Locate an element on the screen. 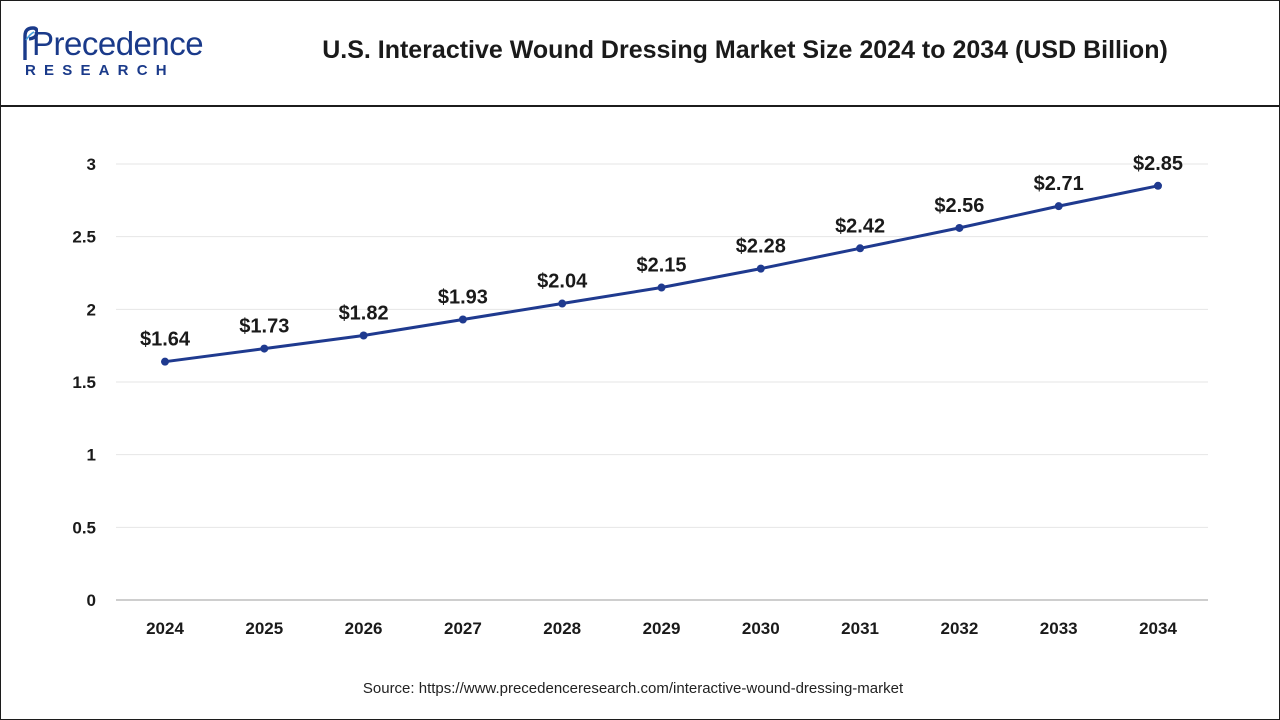 This screenshot has height=720, width=1280. x-tick-label: 2031 is located at coordinates (860, 628).